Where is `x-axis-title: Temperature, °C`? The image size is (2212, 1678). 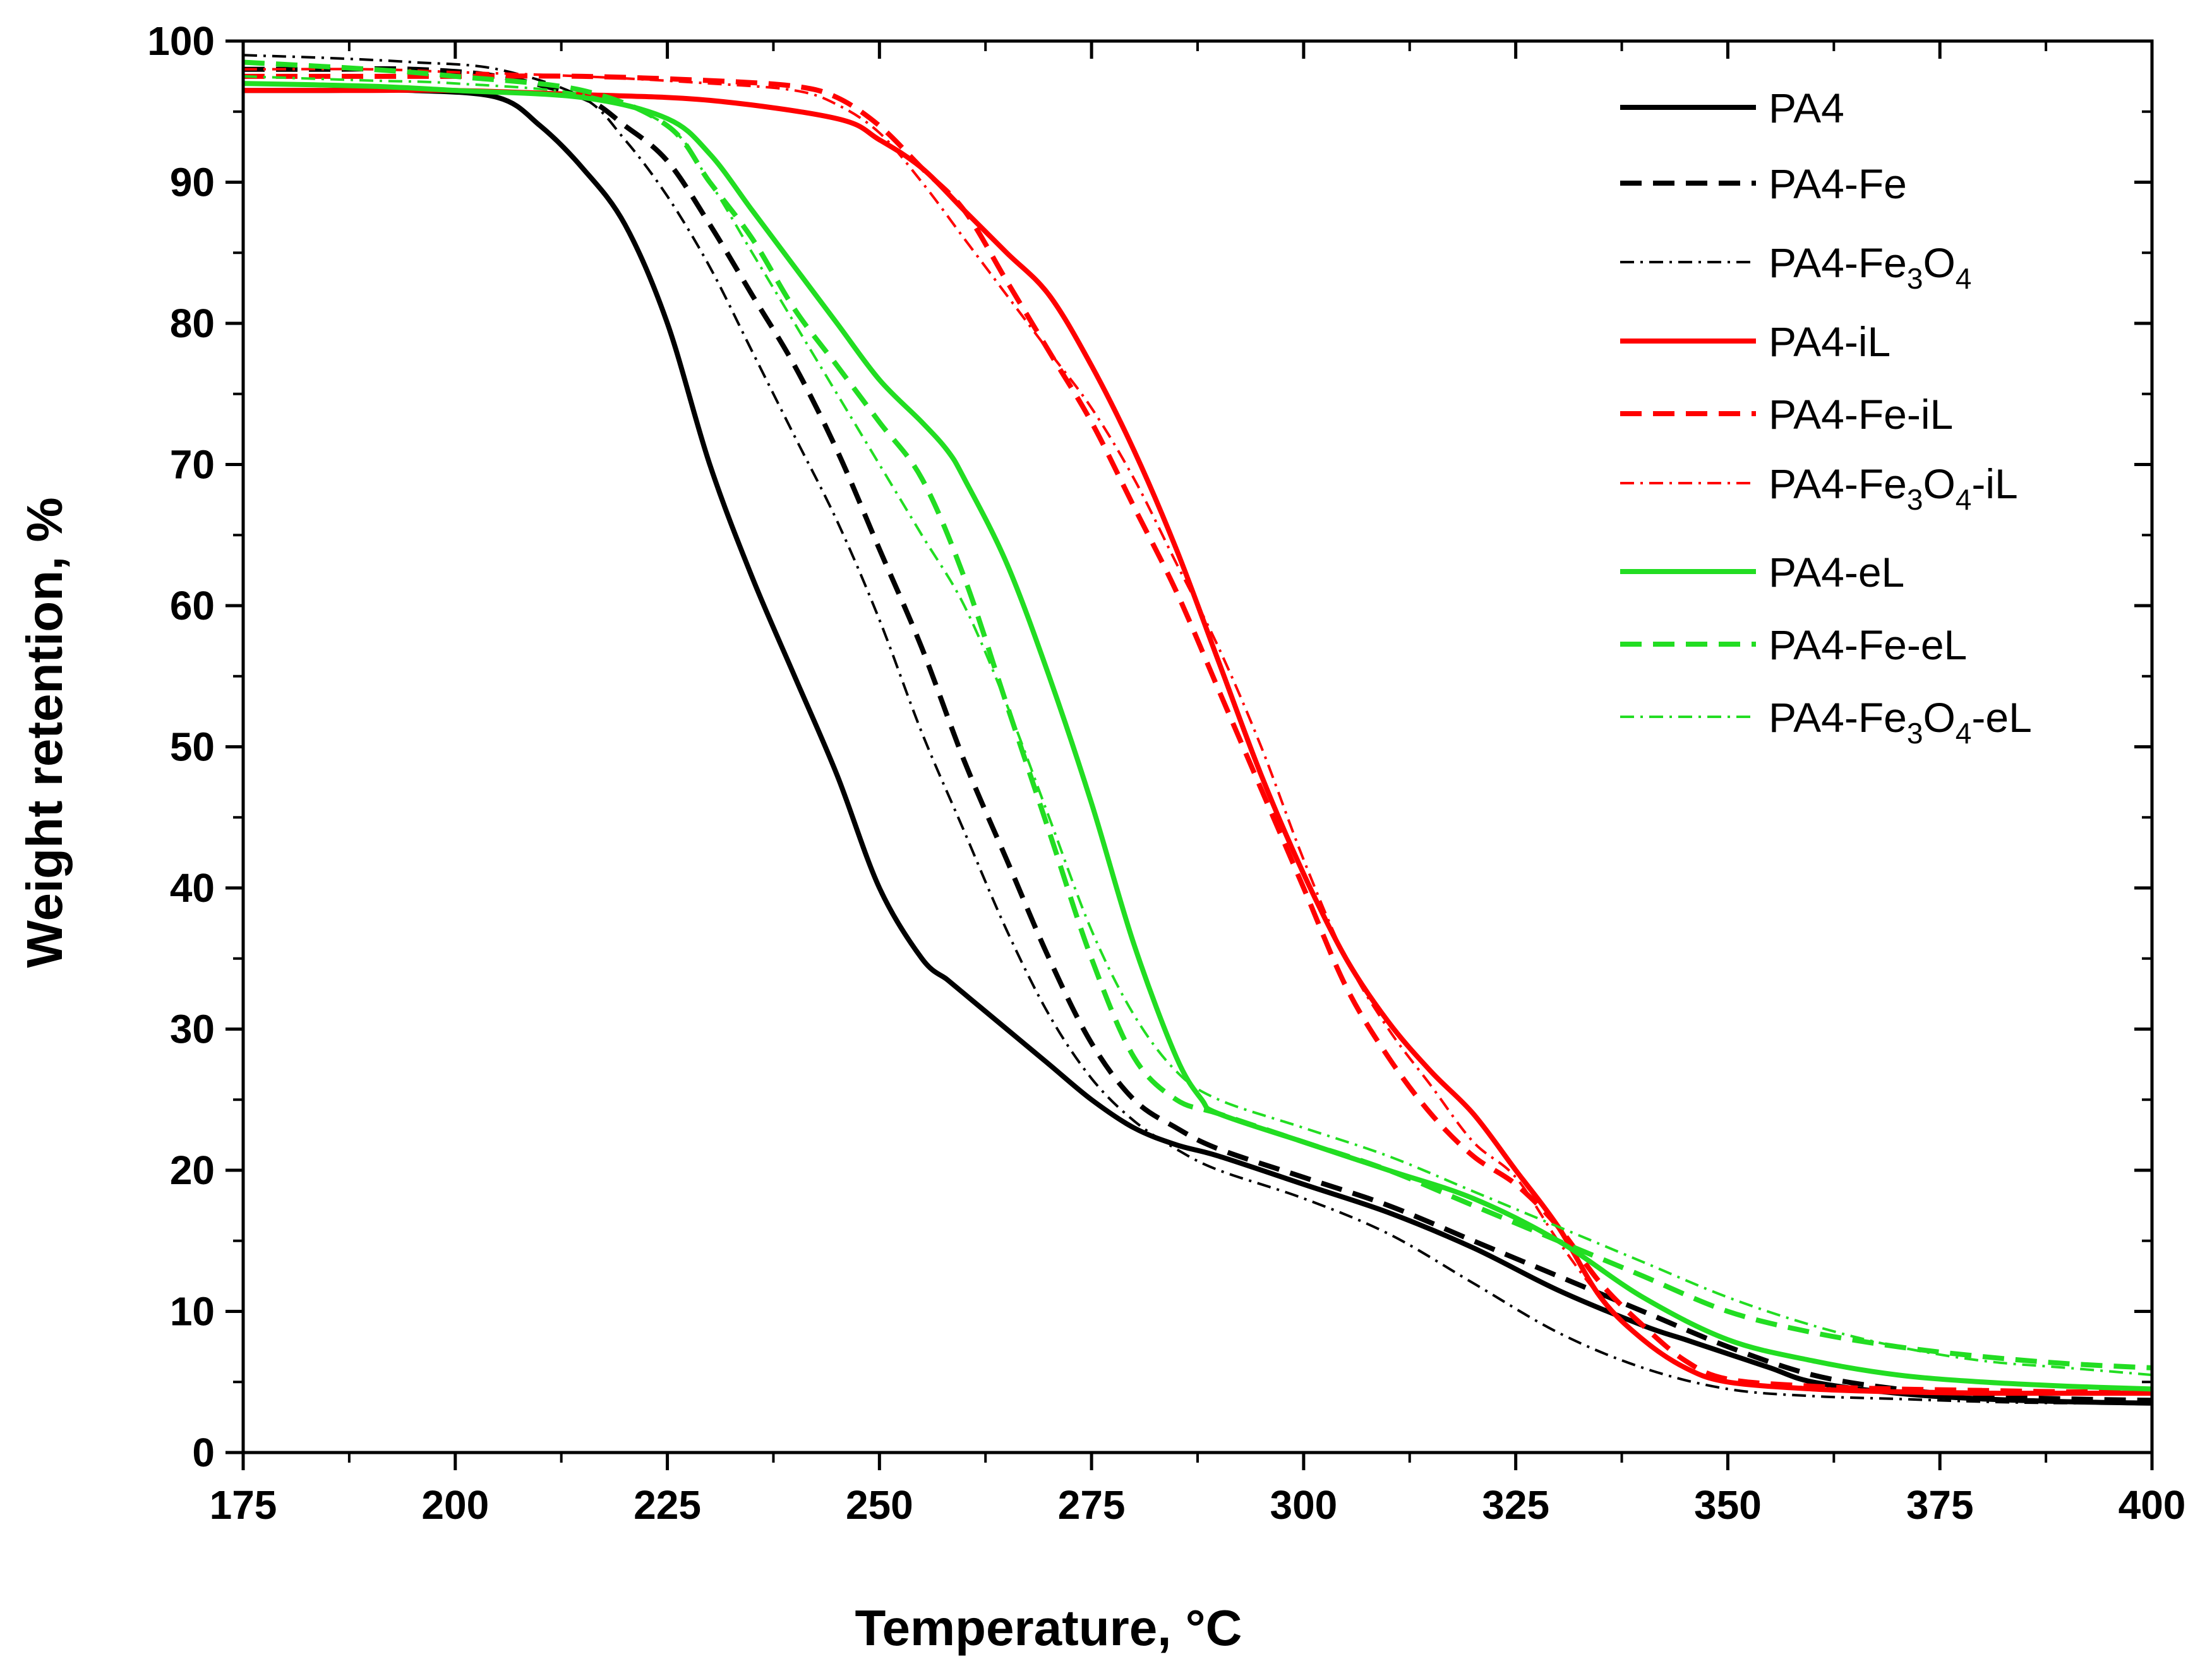 x-axis-title: Temperature, °C is located at coordinates (1048, 1628).